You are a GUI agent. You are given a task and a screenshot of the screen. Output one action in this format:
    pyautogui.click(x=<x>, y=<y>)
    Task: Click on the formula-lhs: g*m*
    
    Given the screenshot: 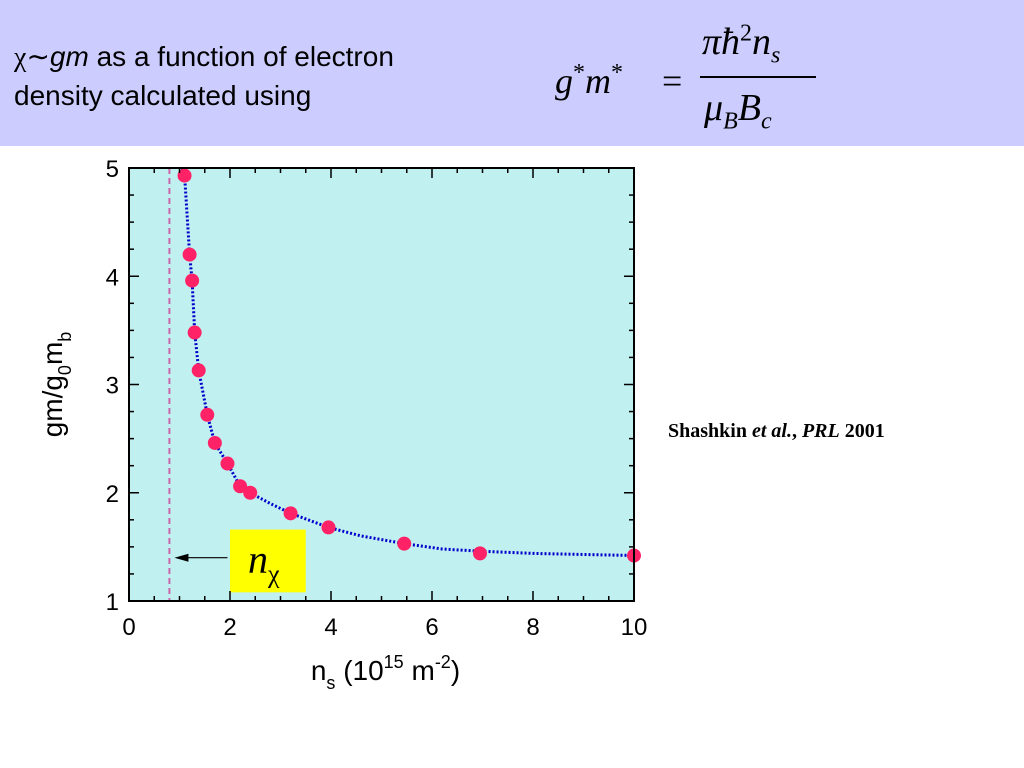 What is the action you would take?
    pyautogui.click(x=589, y=80)
    